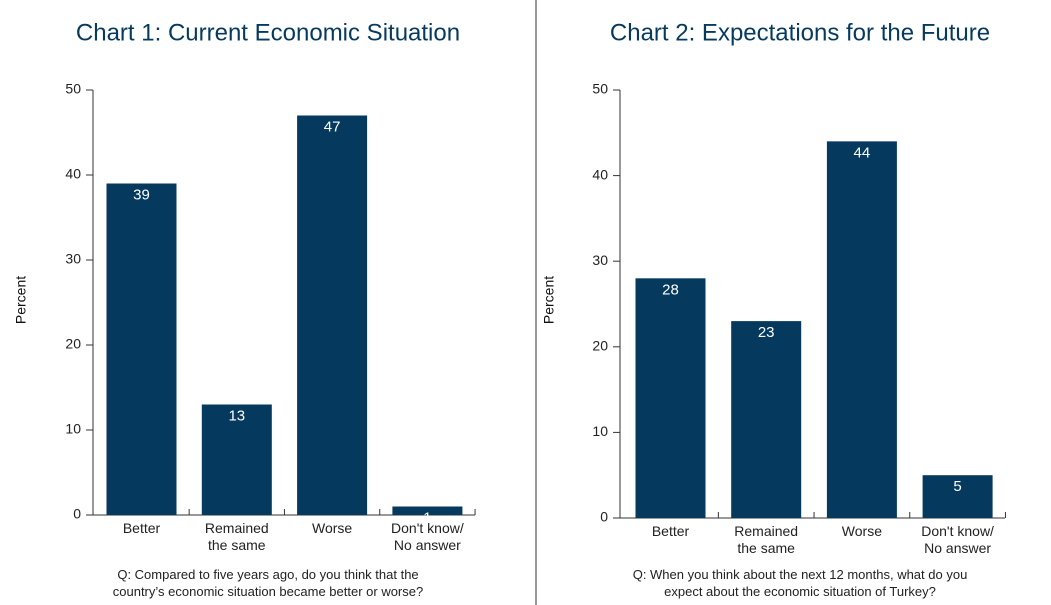 This screenshot has width=1051, height=605. Describe the element at coordinates (427, 517) in the screenshot. I see `data-label: 1` at that location.